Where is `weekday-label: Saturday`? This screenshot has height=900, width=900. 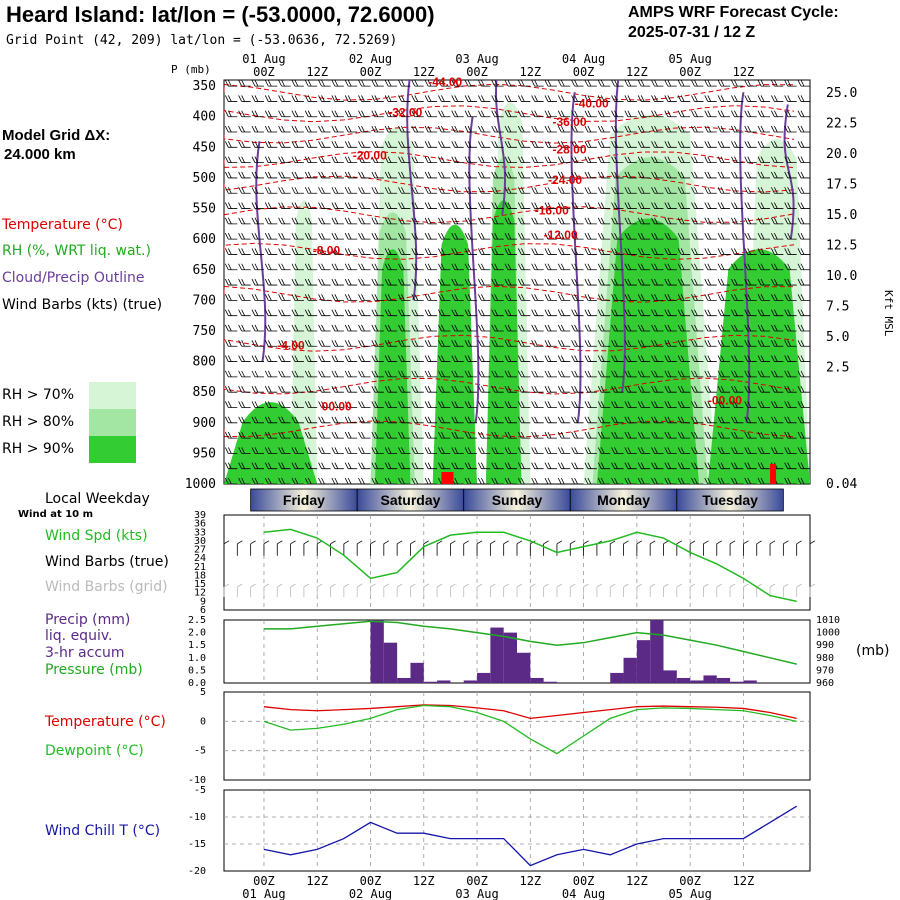
weekday-label: Saturday is located at coordinates (410, 500).